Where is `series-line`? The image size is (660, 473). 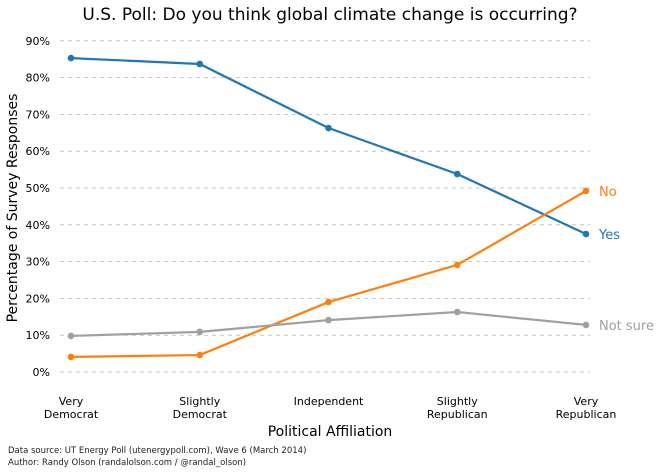
series-line is located at coordinates (328, 324).